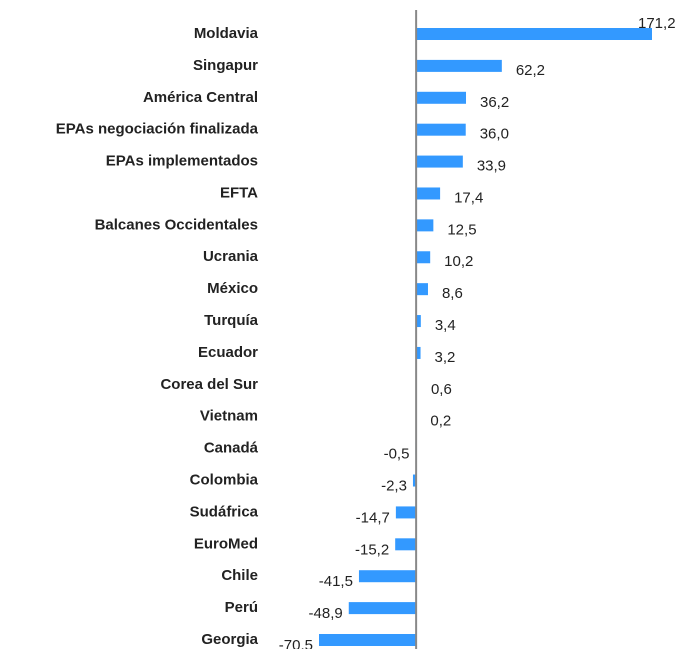 Image resolution: width=688 pixels, height=649 pixels. Describe the element at coordinates (441, 389) in the screenshot. I see `value-label: 0,6` at that location.